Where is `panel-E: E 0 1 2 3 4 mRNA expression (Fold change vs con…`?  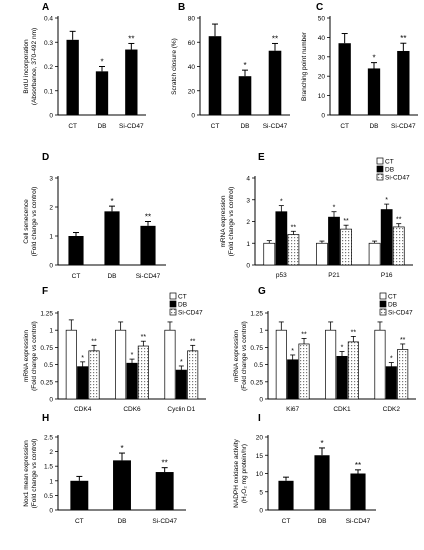
panel-E: E 0 1 2 3 4 mRNA expression (Fold change vs con… is located at coordinates (316, 215).